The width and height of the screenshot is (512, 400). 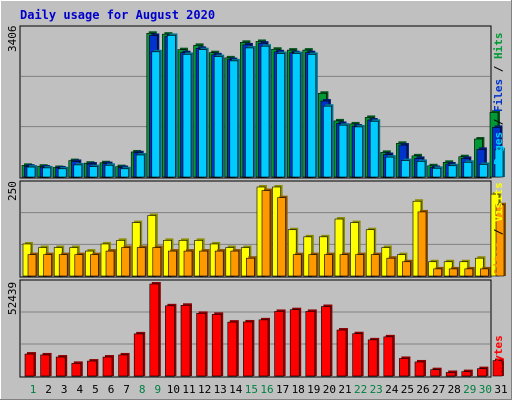 I want to click on x-tick-label: 21, so click(x=344, y=389).